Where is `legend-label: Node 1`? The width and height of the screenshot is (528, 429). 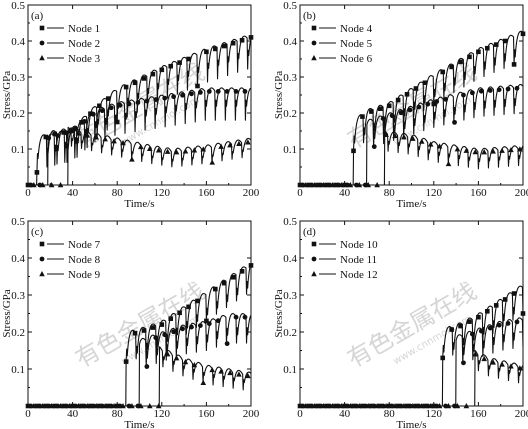
legend-label: Node 1 is located at coordinates (84, 29).